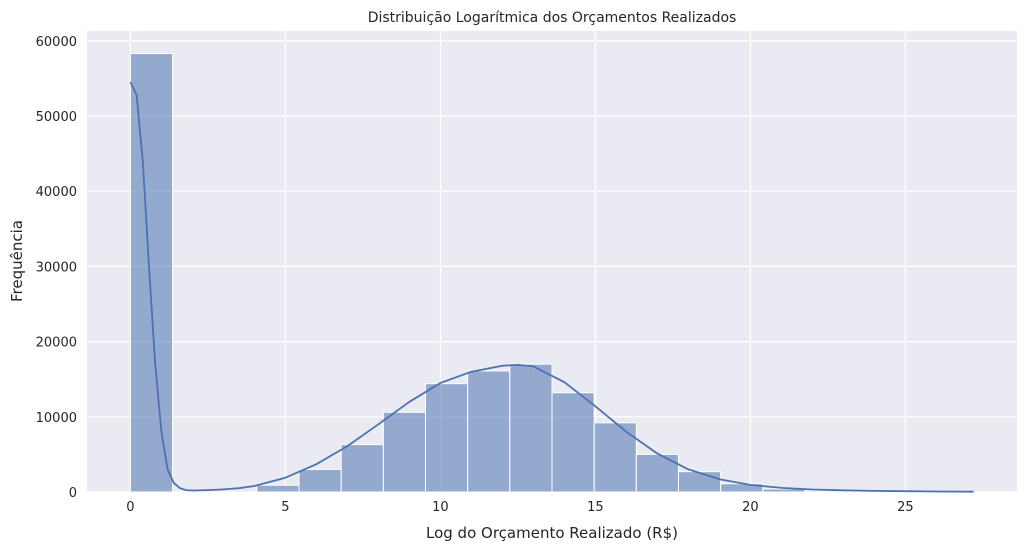  I want to click on x-tick-label: 10, so click(440, 507).